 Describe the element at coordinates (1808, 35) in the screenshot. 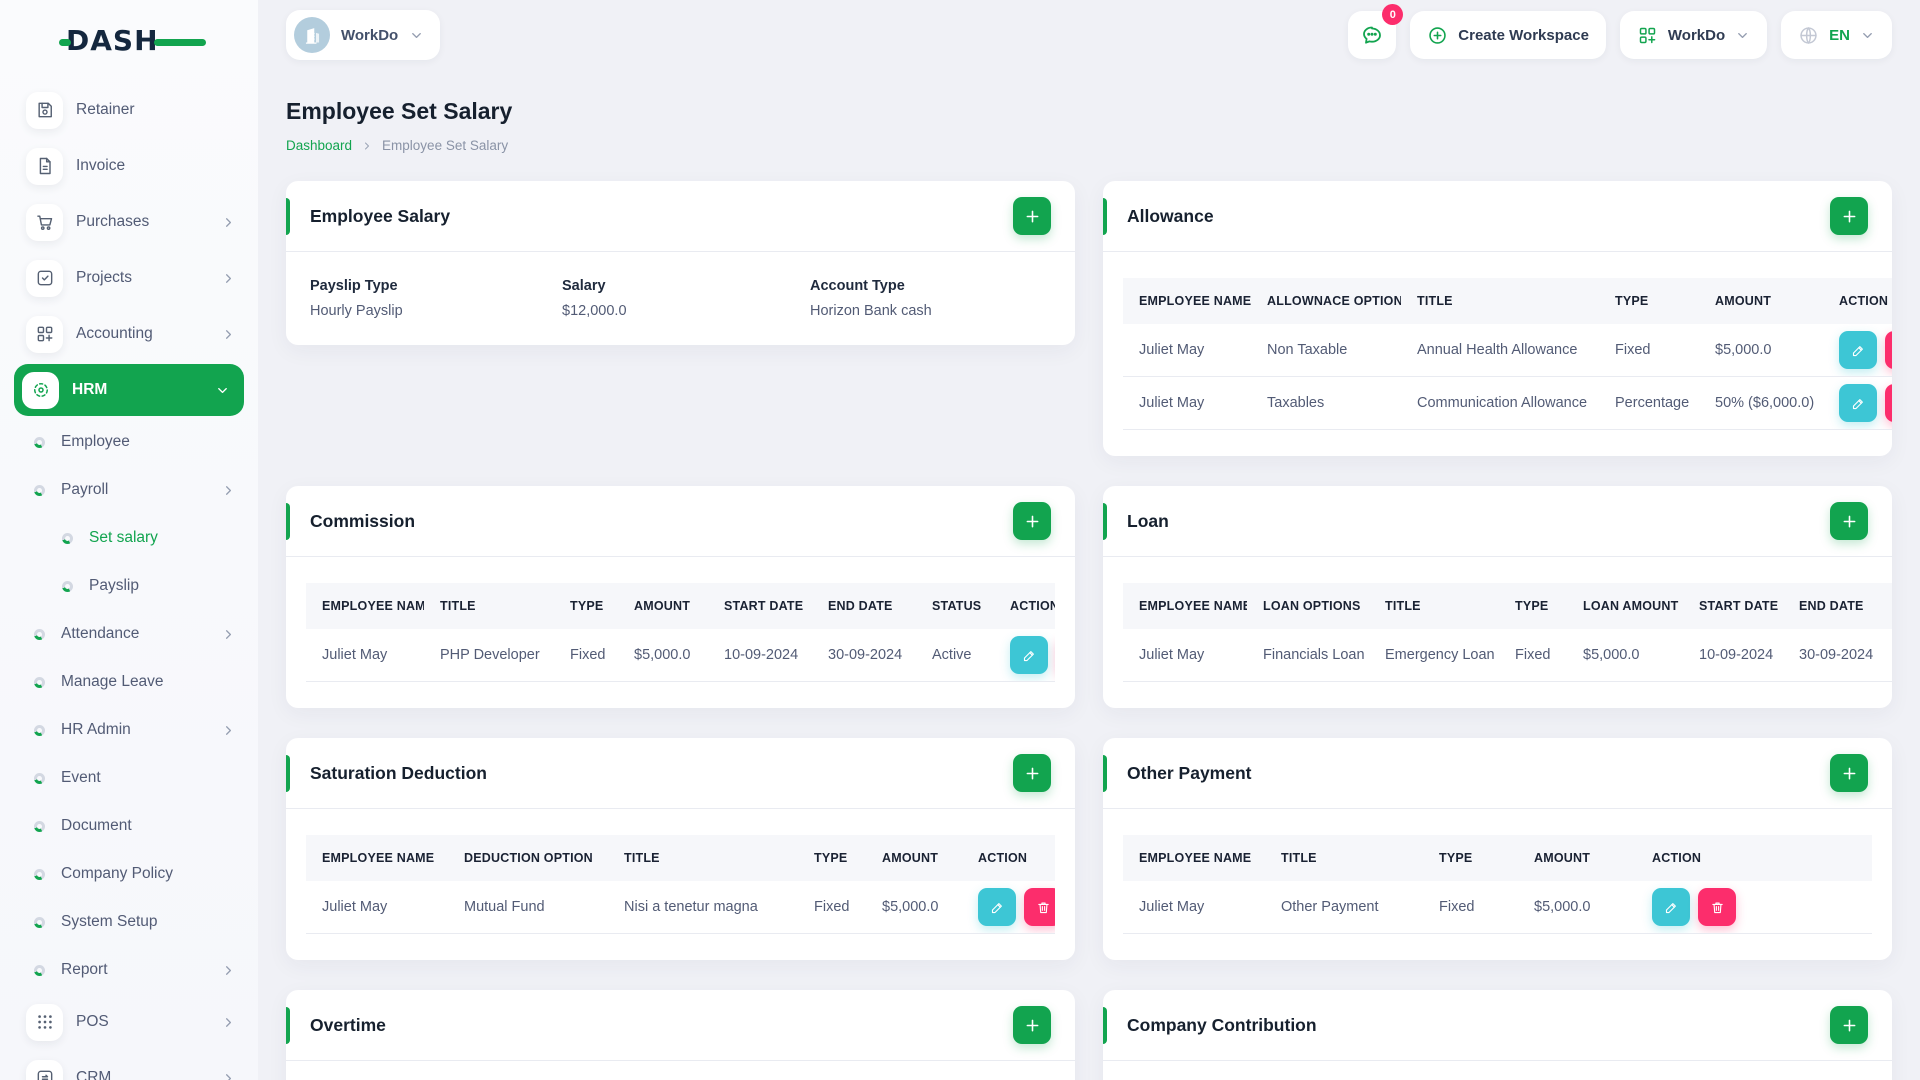

I see `globe-icon` at that location.